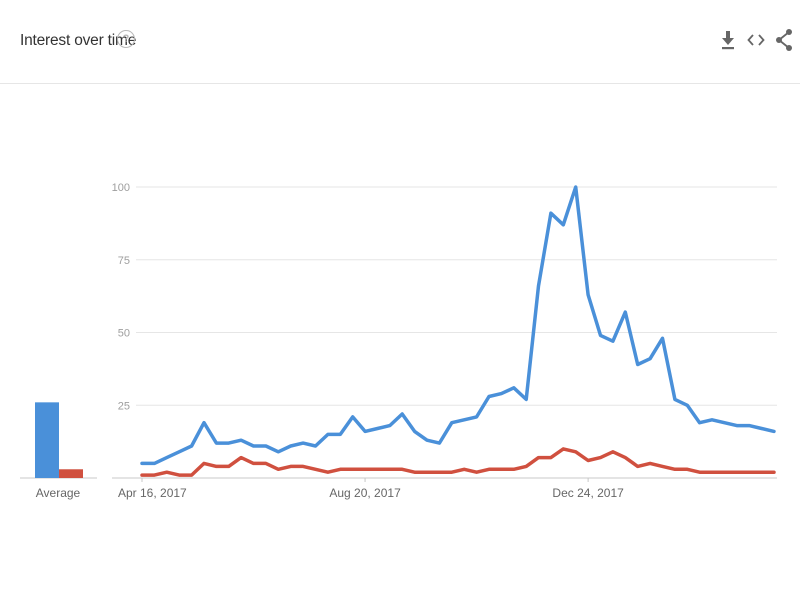  Describe the element at coordinates (124, 334) in the screenshot. I see `y-tick-label-50: 50` at that location.